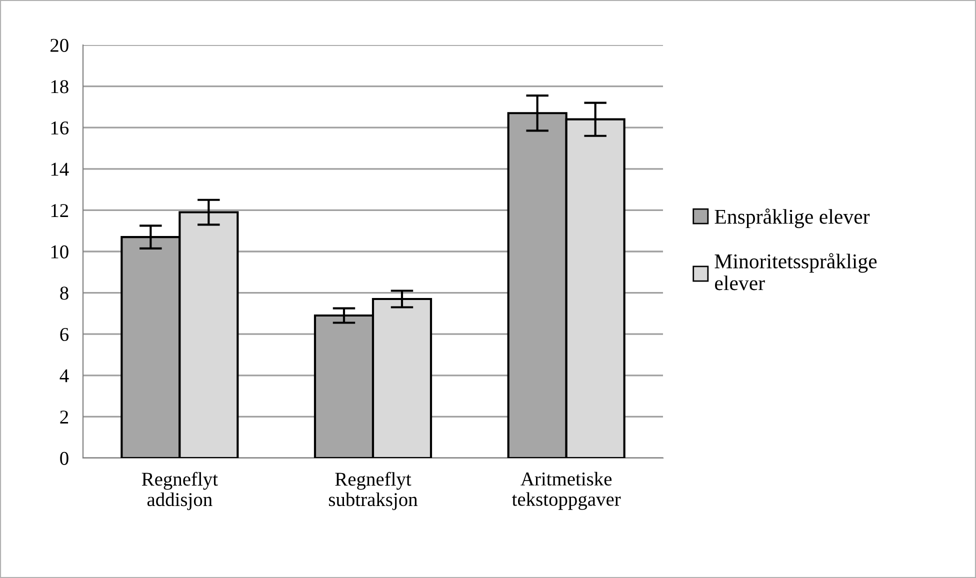 This screenshot has height=578, width=976. I want to click on legend-label: Enspråklige elever, so click(792, 218).